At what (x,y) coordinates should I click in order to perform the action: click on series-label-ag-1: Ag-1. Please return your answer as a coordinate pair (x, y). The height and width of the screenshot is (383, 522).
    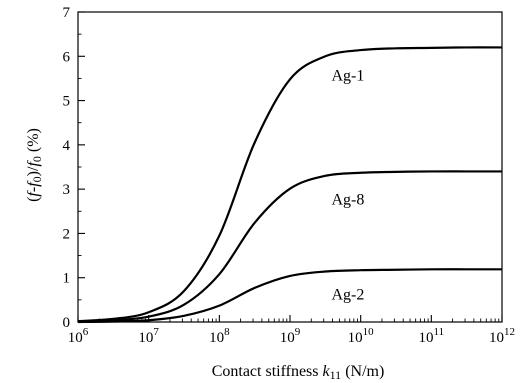
    Looking at the image, I should click on (348, 75).